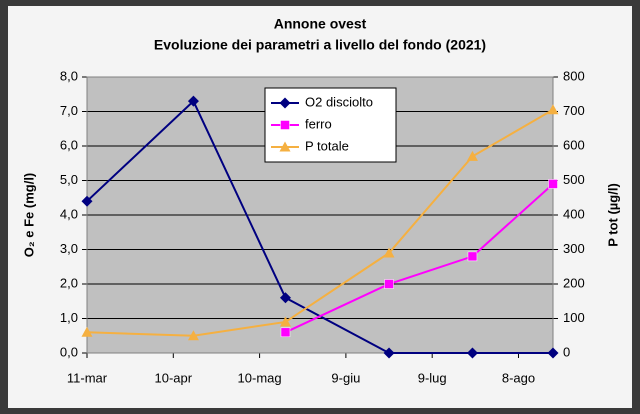 This screenshot has width=640, height=414. I want to click on legend-label: P totale, so click(327, 145).